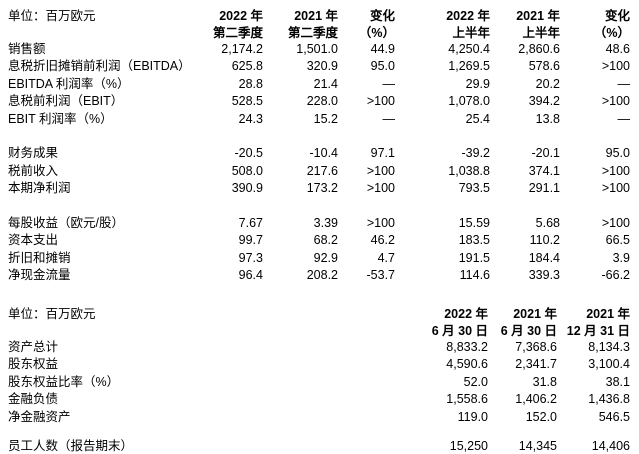  What do you see at coordinates (319, 347) in the screenshot?
I see `table-row: 资产总计 8,833.2 7,368.6 8,134.3` at bounding box center [319, 347].